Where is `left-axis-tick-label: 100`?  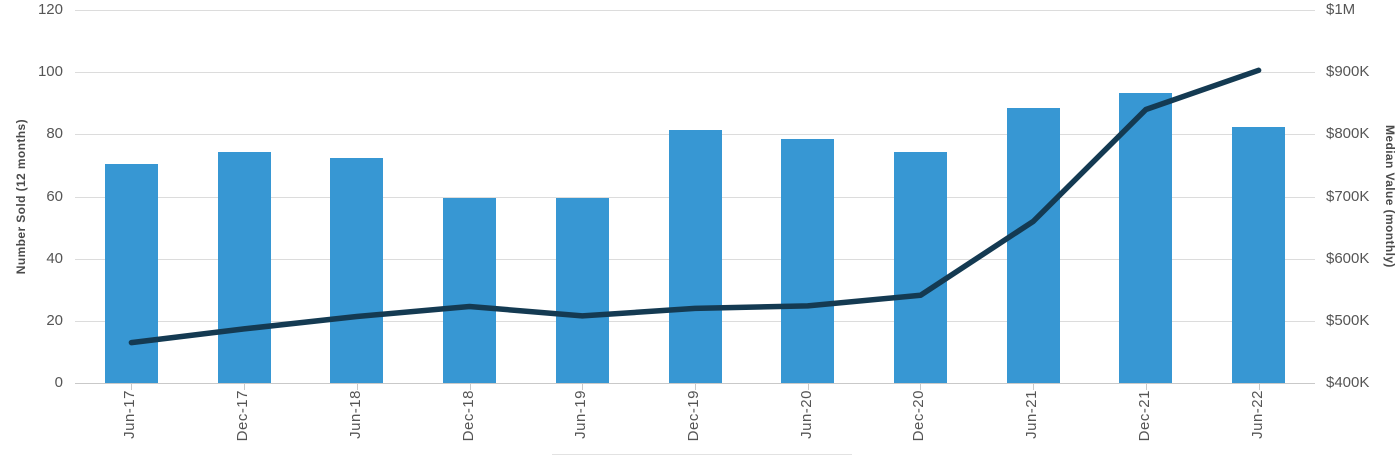
left-axis-tick-label: 100 is located at coordinates (50, 72).